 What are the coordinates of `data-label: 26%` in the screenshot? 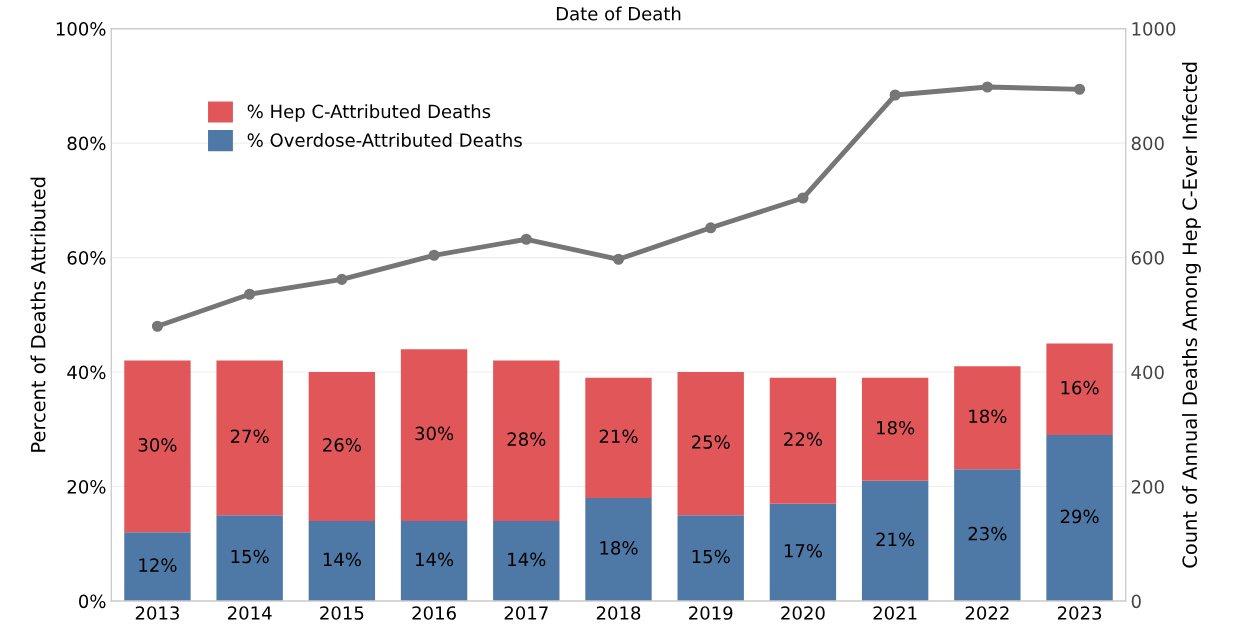 It's located at (342, 445).